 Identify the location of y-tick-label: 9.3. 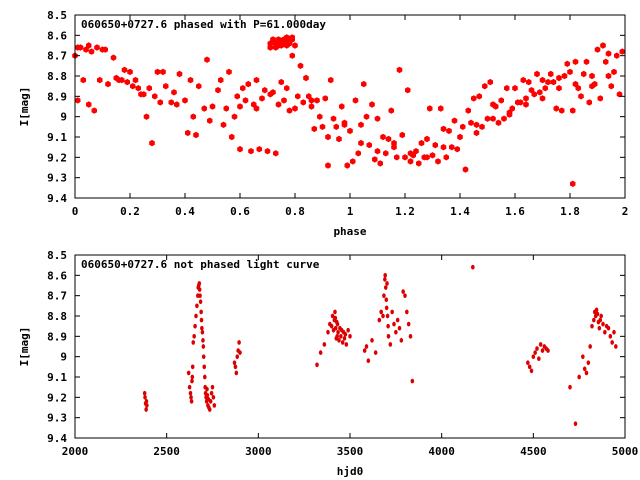
(57, 418).